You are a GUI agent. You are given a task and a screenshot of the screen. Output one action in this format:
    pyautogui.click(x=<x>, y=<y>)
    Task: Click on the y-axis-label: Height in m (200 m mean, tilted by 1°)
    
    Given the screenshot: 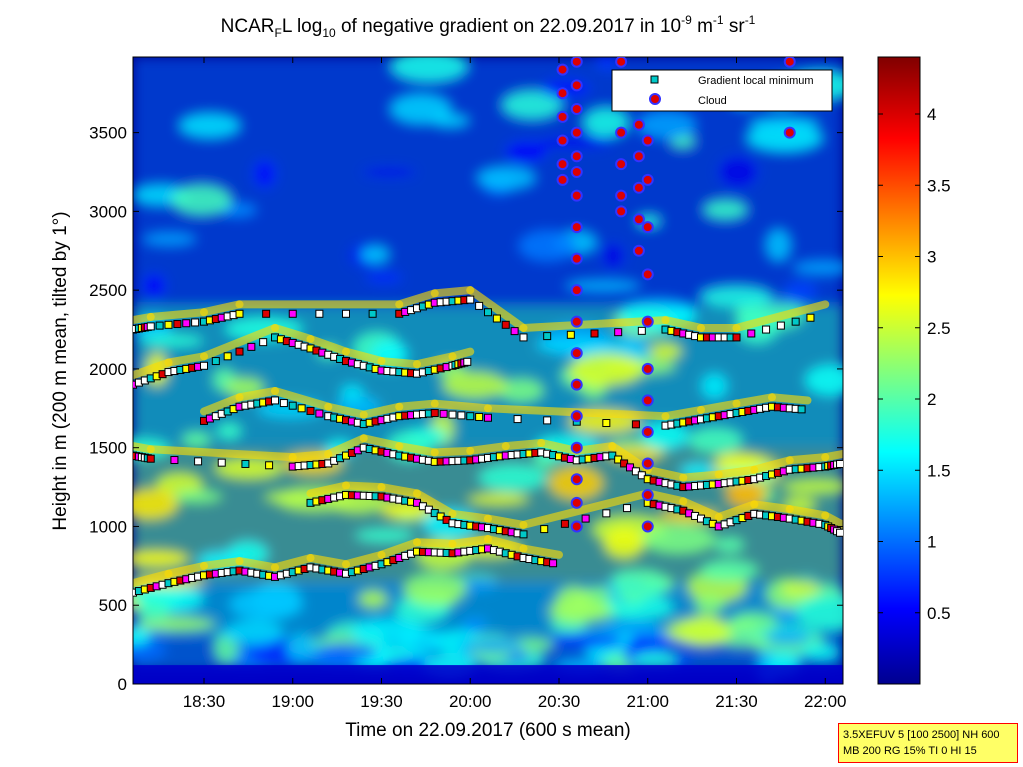 What is the action you would take?
    pyautogui.click(x=60, y=370)
    